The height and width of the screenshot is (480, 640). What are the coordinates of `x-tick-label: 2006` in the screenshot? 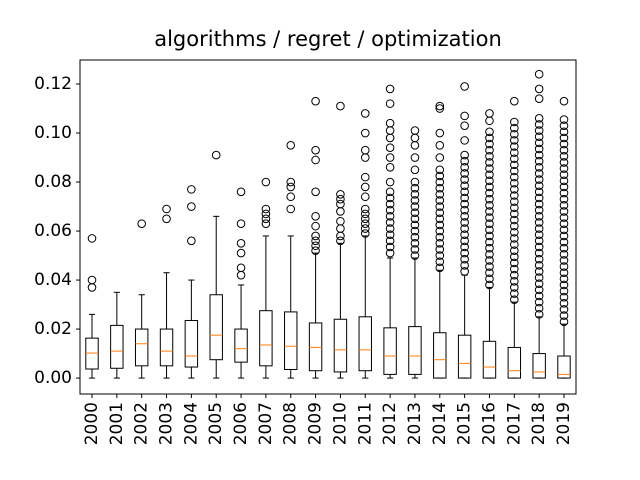 It's located at (241, 423).